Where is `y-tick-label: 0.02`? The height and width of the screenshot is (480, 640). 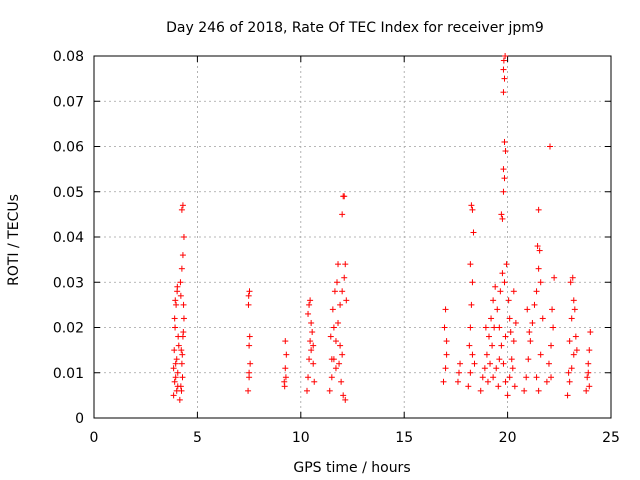 y-tick-label: 0.02 is located at coordinates (68, 329).